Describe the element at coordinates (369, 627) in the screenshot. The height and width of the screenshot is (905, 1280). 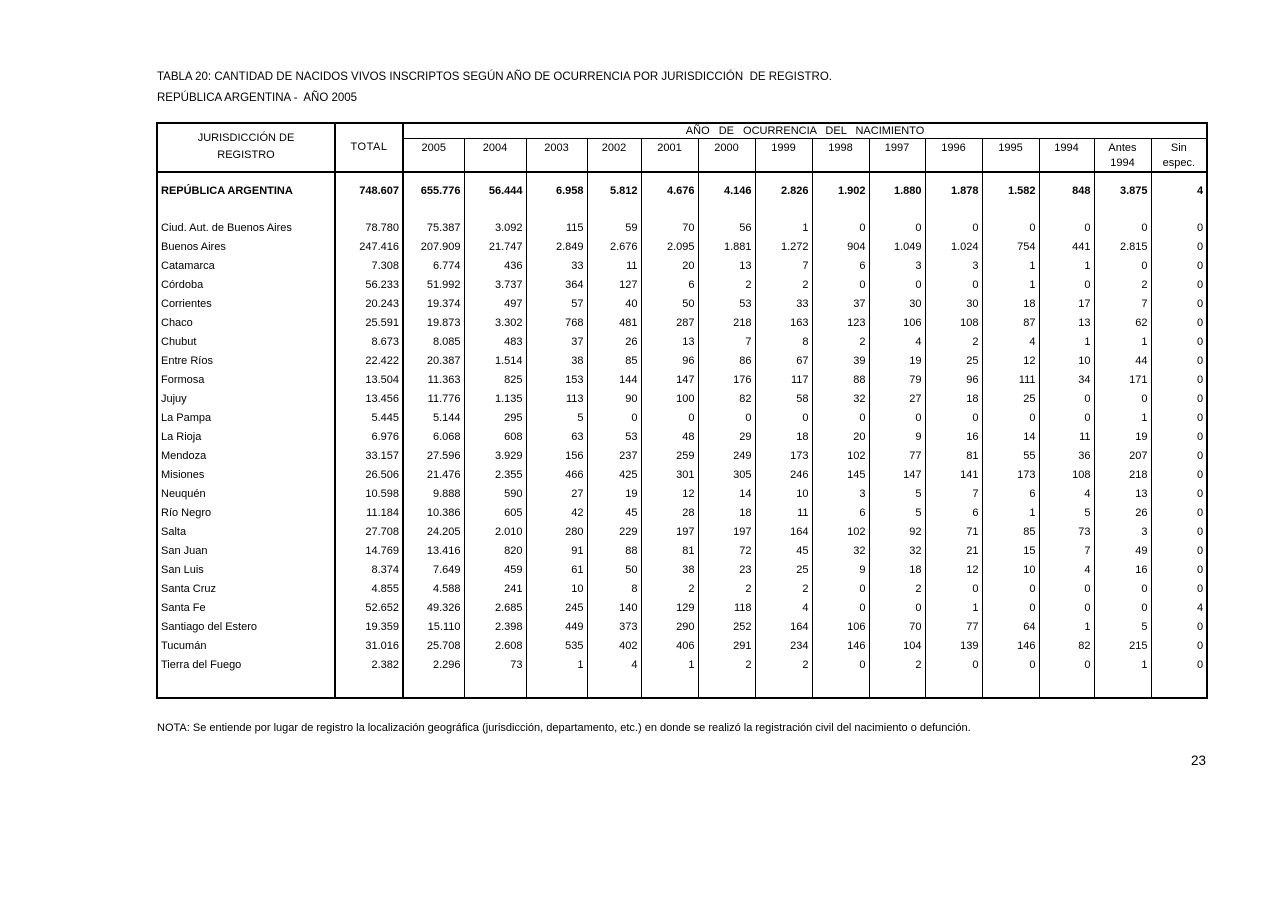
I see `total-value-cell: 19.359` at that location.